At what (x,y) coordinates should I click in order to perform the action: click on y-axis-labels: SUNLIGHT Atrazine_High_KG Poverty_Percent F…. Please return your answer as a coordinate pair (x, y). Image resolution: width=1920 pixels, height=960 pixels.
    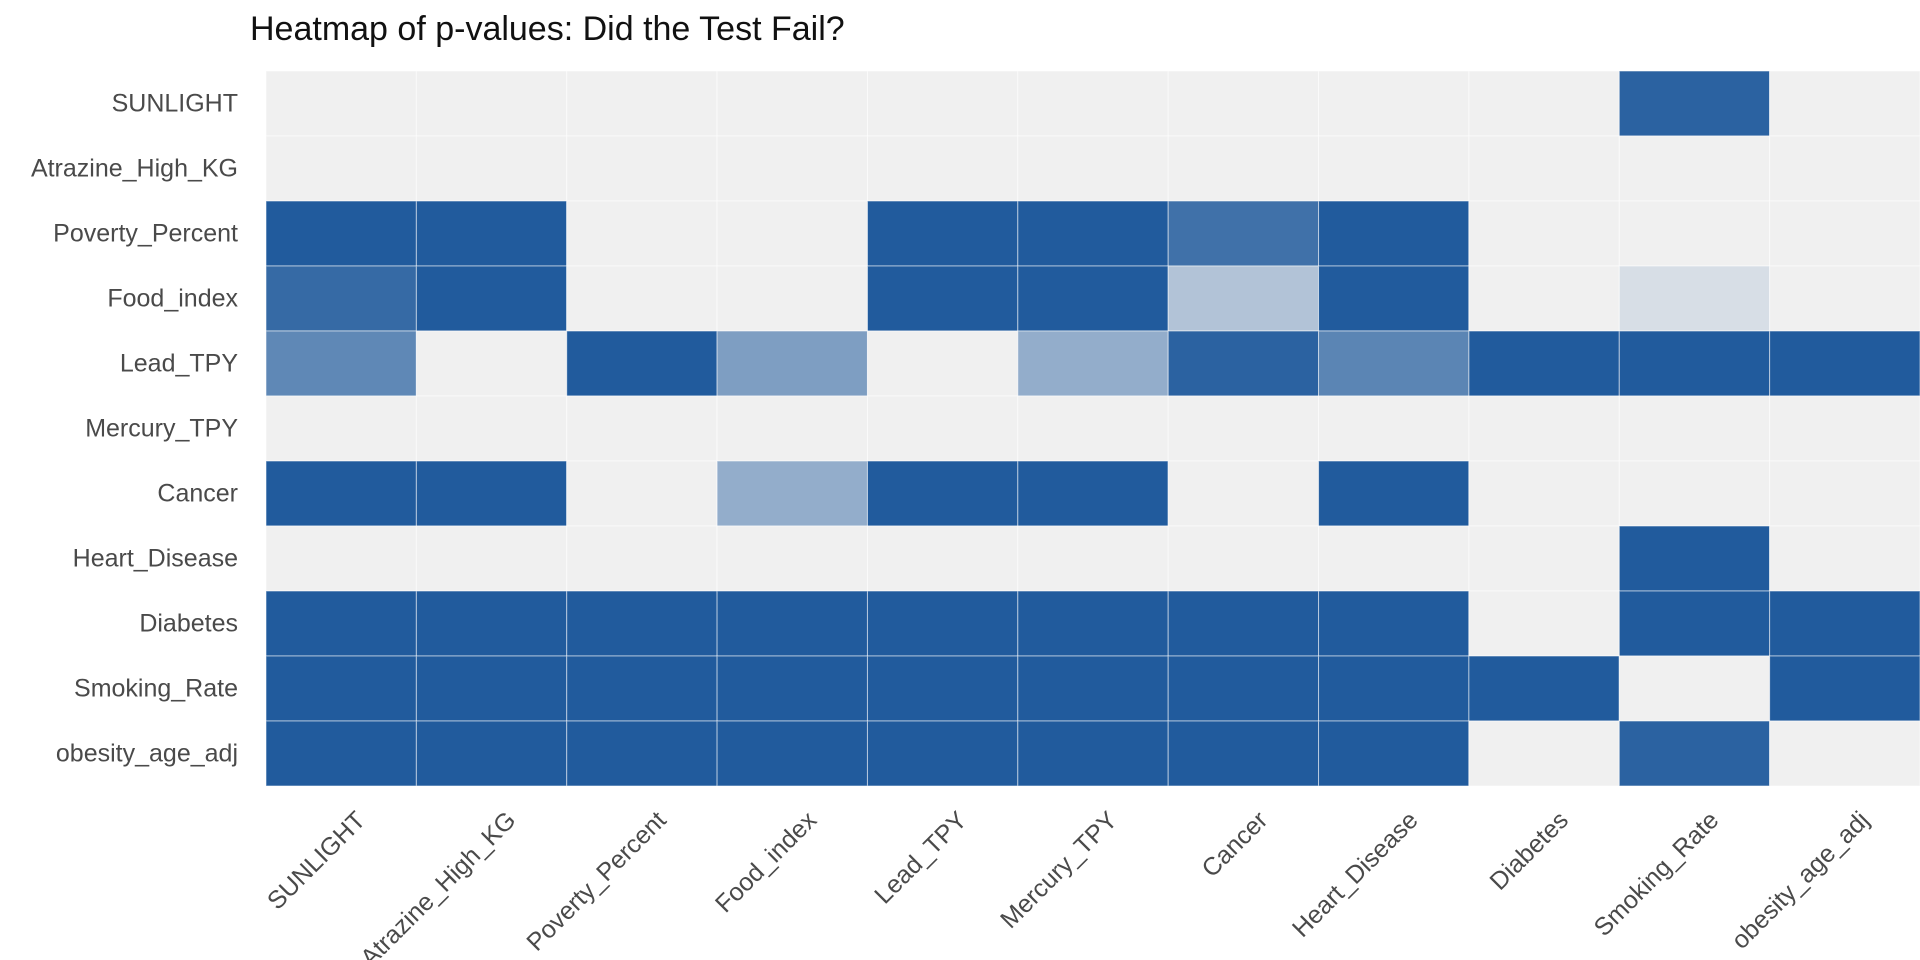
    Looking at the image, I should click on (135, 429).